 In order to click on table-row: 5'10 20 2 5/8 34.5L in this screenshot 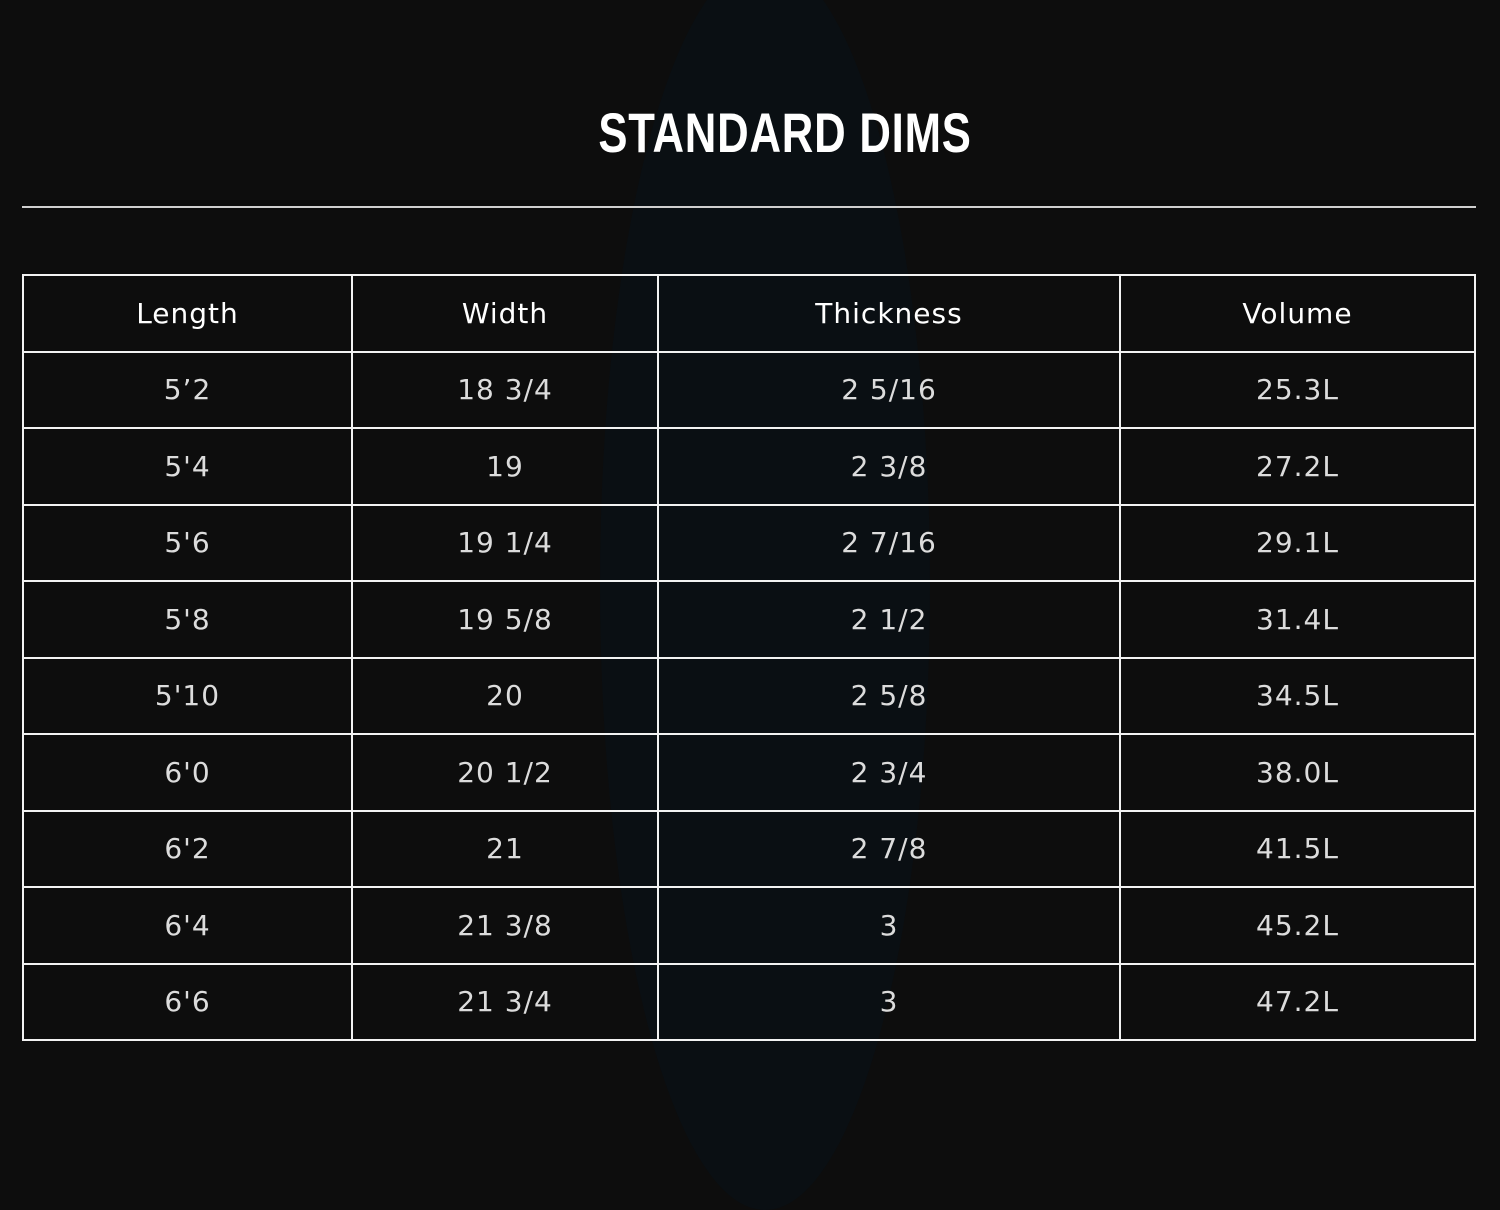, I will do `click(749, 695)`.